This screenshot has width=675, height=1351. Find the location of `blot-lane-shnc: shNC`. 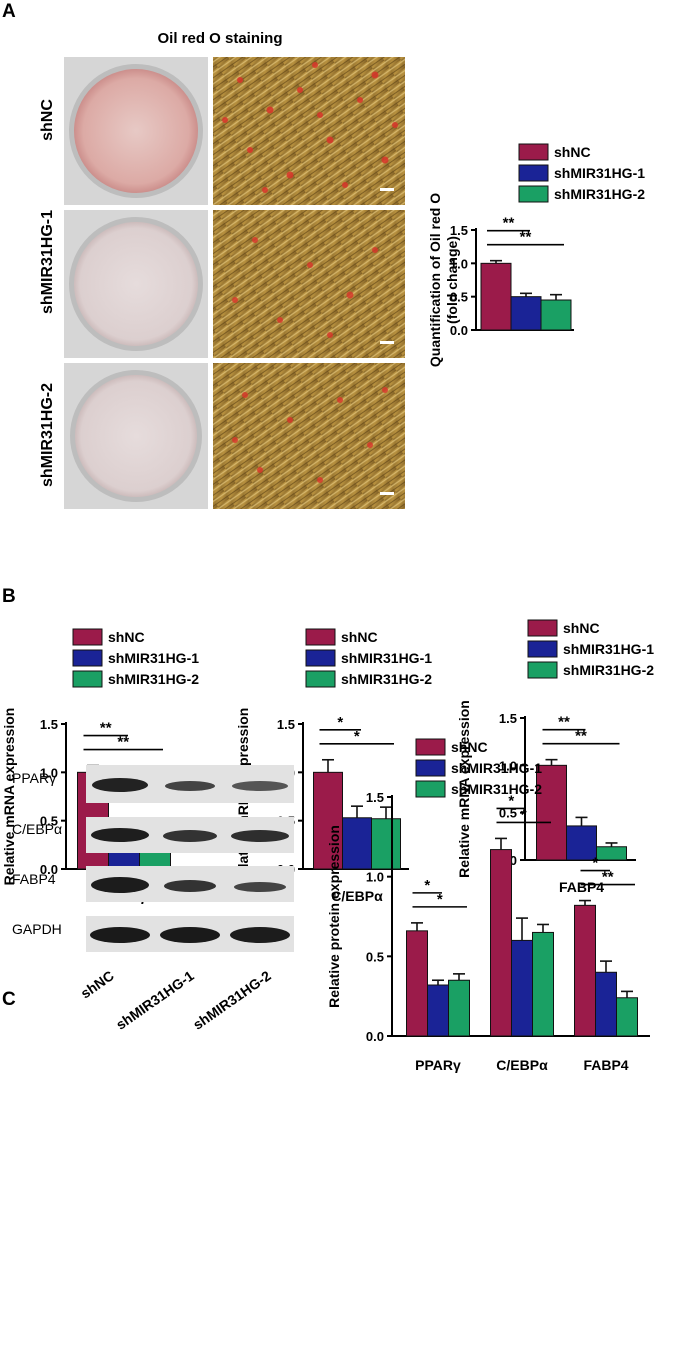

blot-lane-shnc: shNC is located at coordinates (97, 984).